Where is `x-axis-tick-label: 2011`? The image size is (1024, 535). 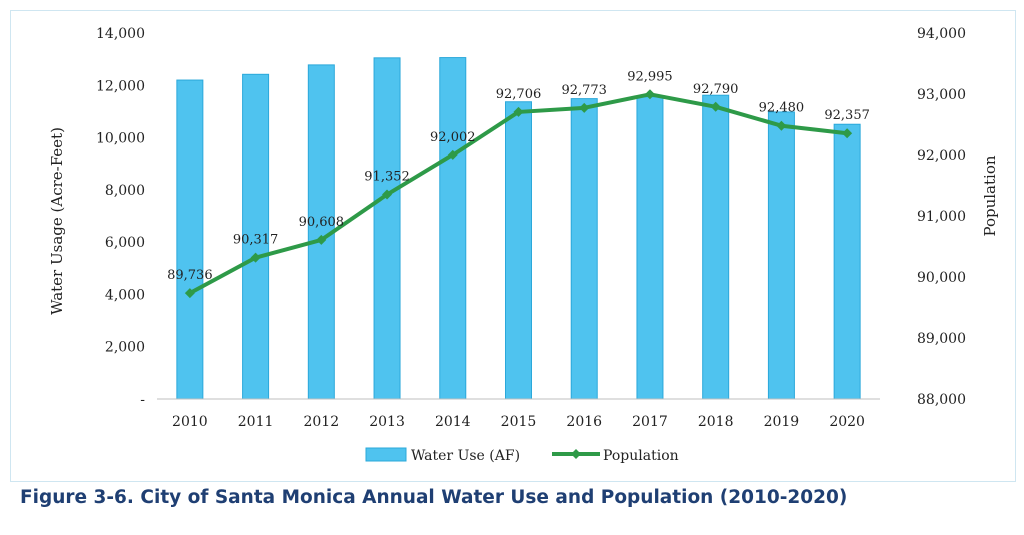 x-axis-tick-label: 2011 is located at coordinates (256, 422).